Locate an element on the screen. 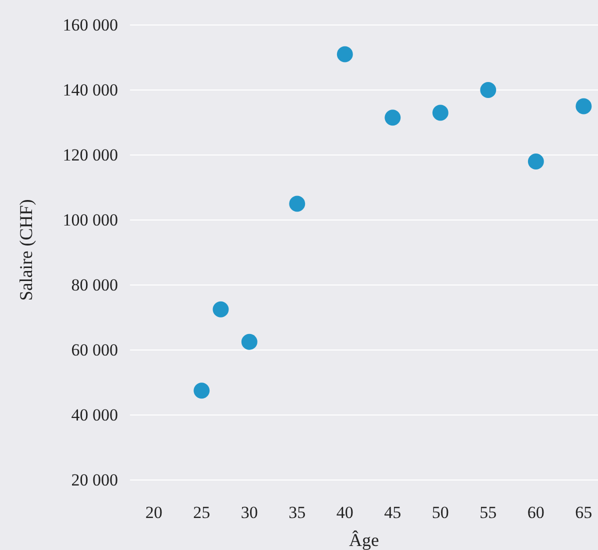 This screenshot has width=598, height=550. x-tick-label: 60 is located at coordinates (535, 512).